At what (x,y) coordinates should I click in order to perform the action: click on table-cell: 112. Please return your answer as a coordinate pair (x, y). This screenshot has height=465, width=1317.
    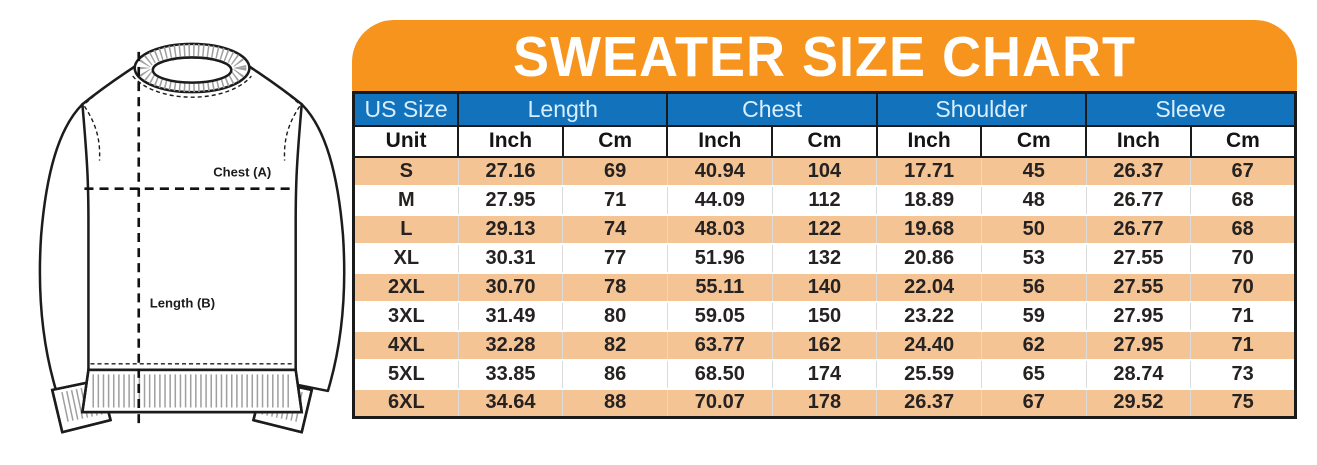
    Looking at the image, I should click on (825, 200).